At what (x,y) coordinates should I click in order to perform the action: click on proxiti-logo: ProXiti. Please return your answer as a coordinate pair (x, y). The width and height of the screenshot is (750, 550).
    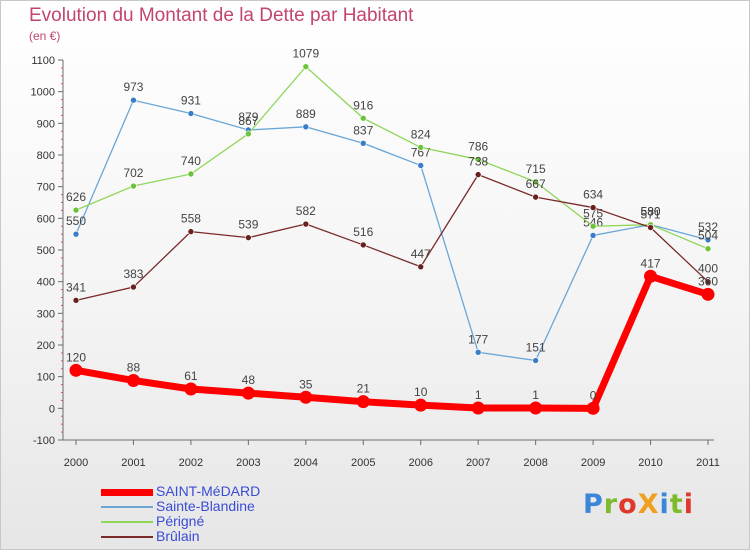
    Looking at the image, I should click on (638, 504).